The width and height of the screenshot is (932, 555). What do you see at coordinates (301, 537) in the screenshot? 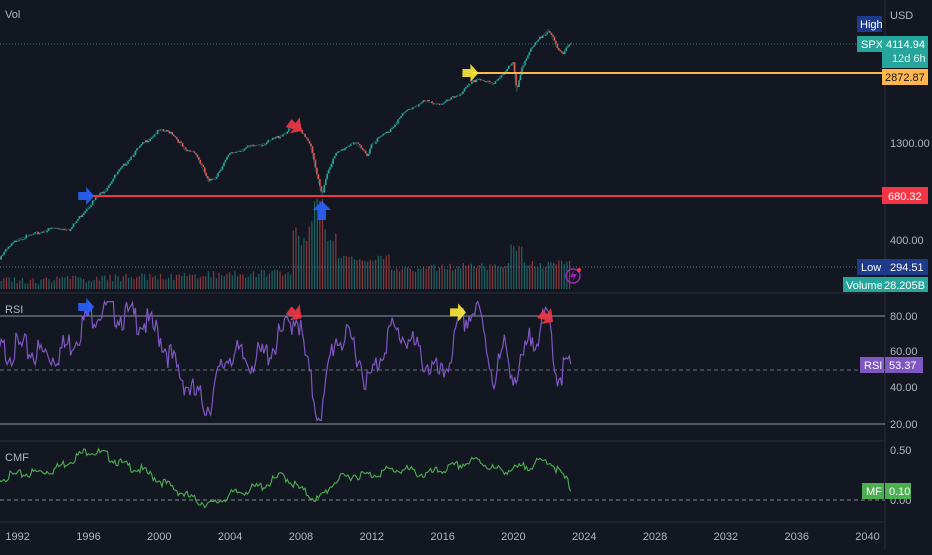
I see `time-axis-label: 2008` at bounding box center [301, 537].